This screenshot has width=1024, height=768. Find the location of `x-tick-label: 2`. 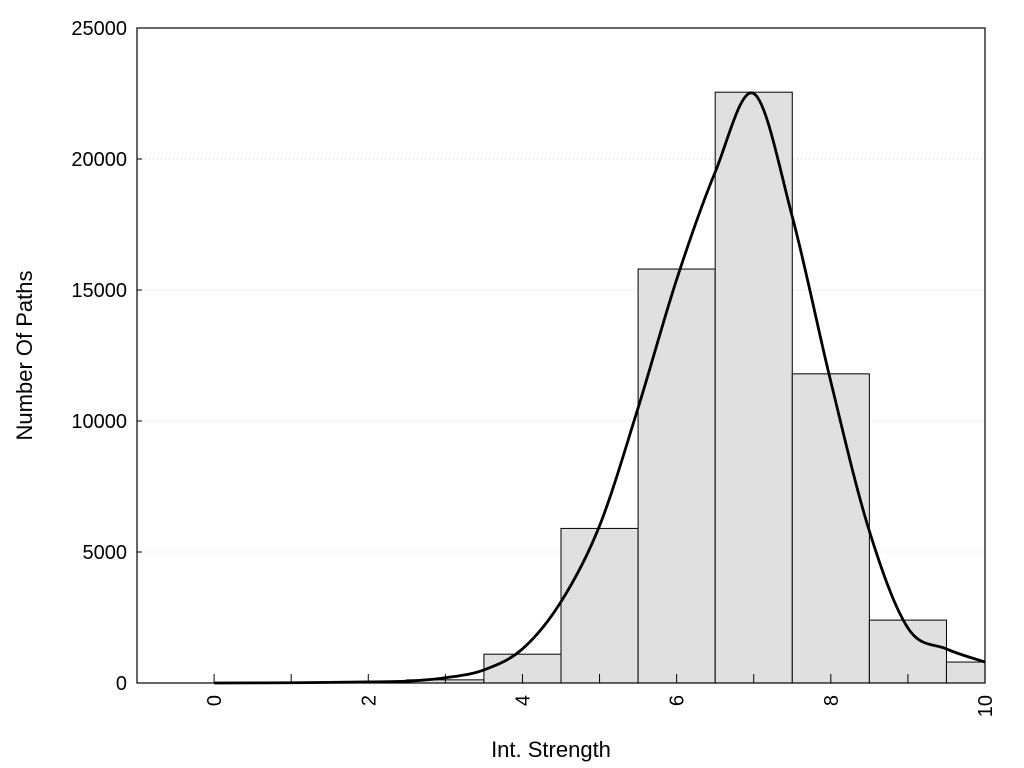

x-tick-label: 2 is located at coordinates (369, 700).